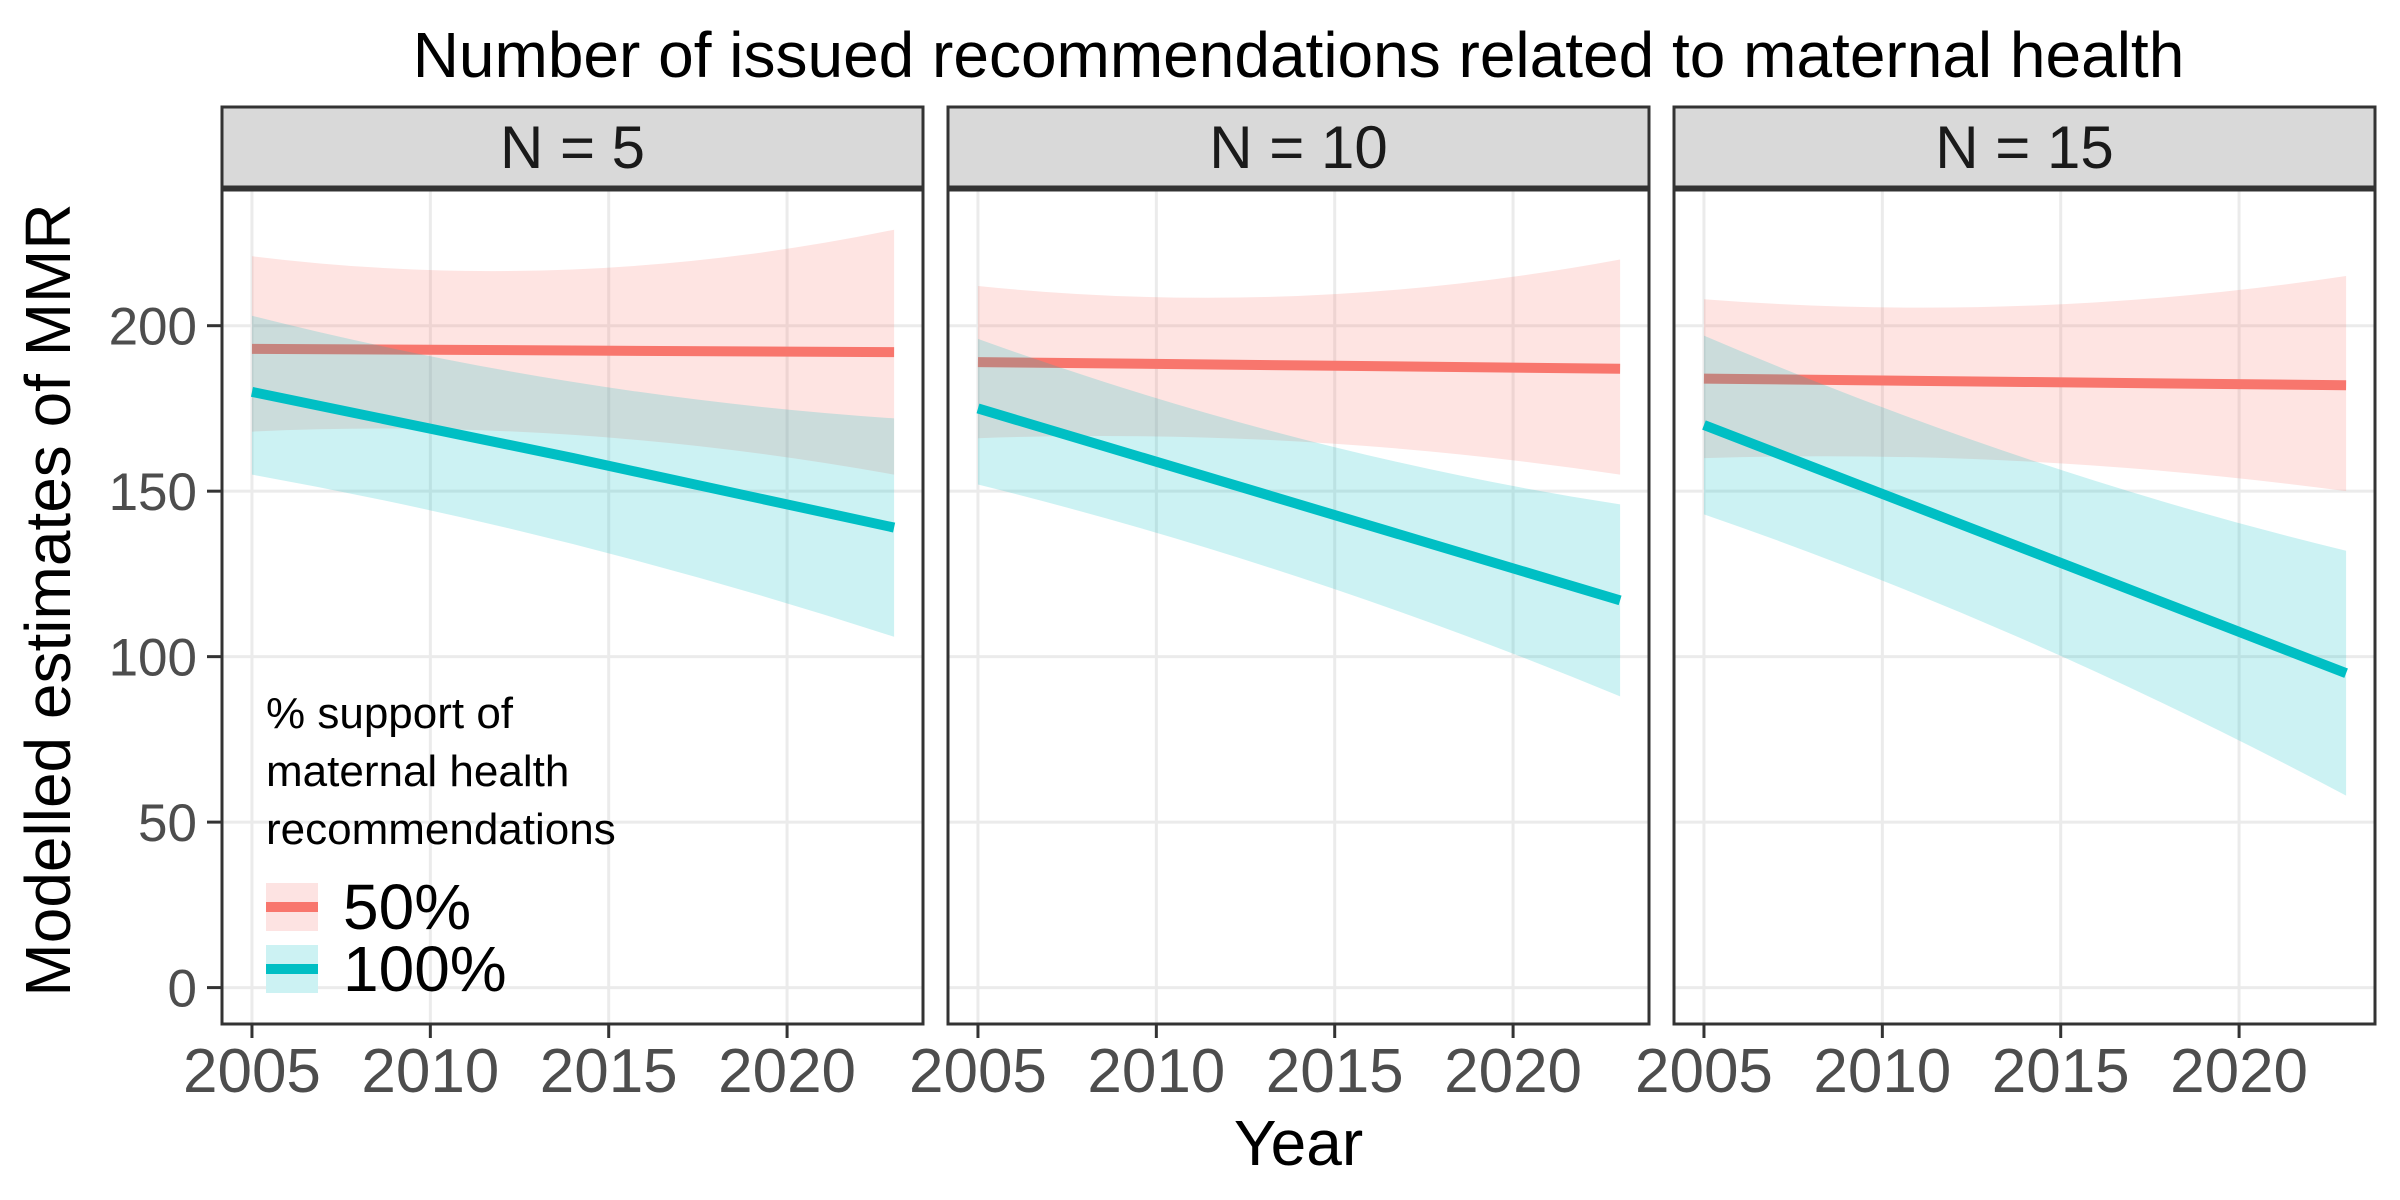  I want to click on legend-items: 50% 100%, so click(441, 938).